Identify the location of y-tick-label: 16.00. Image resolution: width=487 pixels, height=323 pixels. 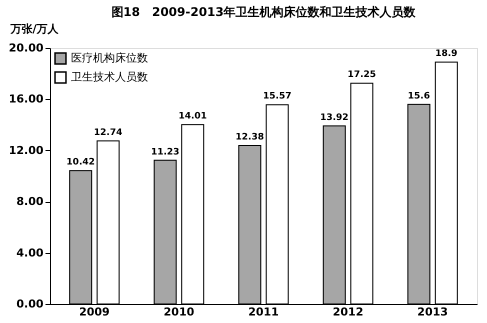
(26, 99).